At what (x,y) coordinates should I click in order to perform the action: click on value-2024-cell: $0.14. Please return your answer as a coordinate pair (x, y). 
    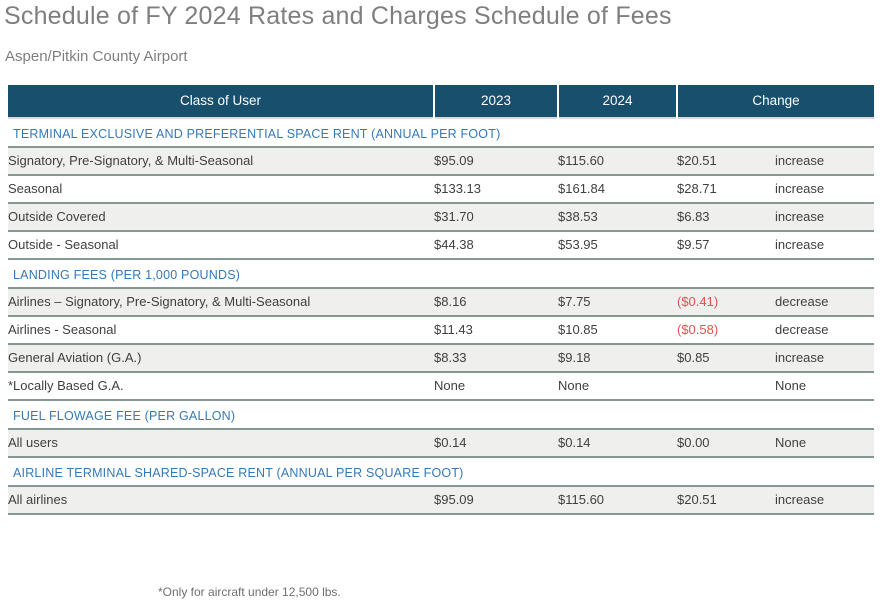
    Looking at the image, I should click on (617, 442).